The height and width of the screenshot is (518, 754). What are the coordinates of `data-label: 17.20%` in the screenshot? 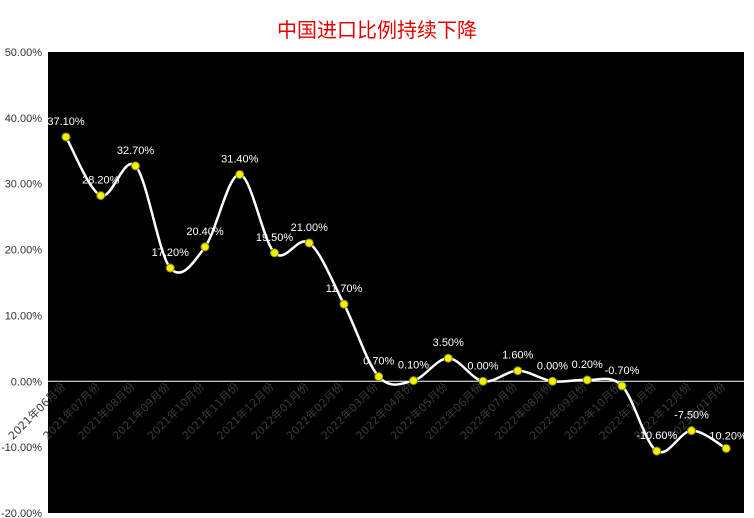 It's located at (171, 253).